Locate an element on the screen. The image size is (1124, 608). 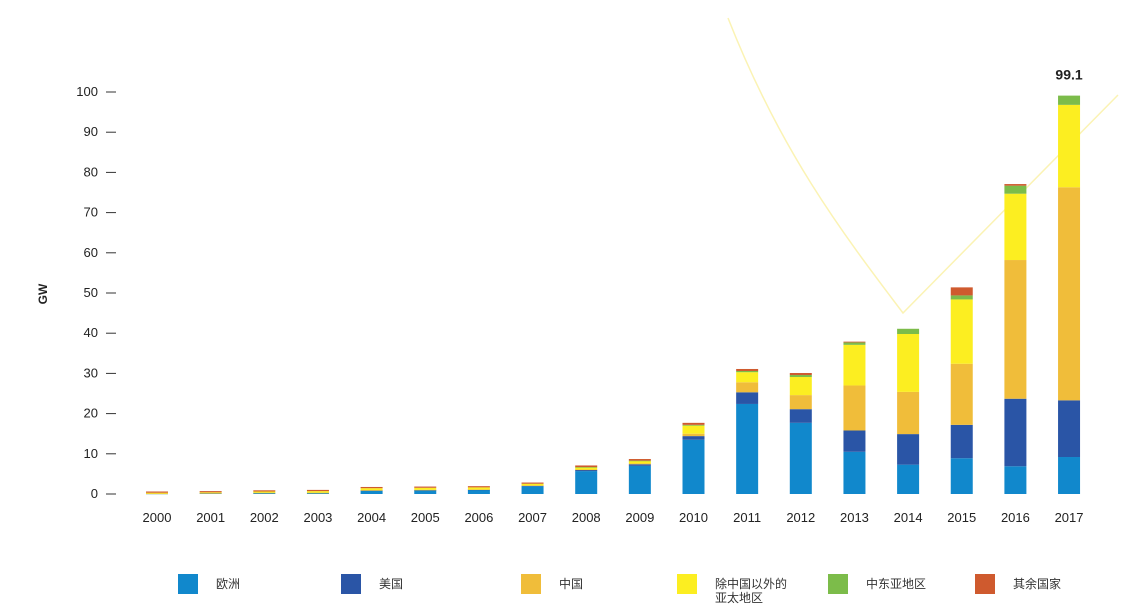
legend: 欧洲 美国 中国 除中国以外的亚太地区 中东亚地区 其余国家 is located at coordinates (562, 589).